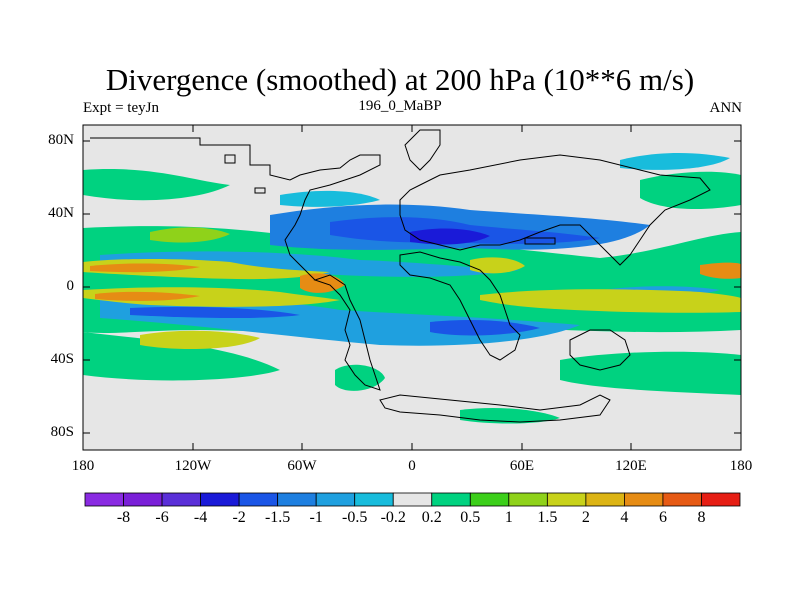 This screenshot has width=800, height=600. I want to click on field-yellow-east-band, so click(610, 301).